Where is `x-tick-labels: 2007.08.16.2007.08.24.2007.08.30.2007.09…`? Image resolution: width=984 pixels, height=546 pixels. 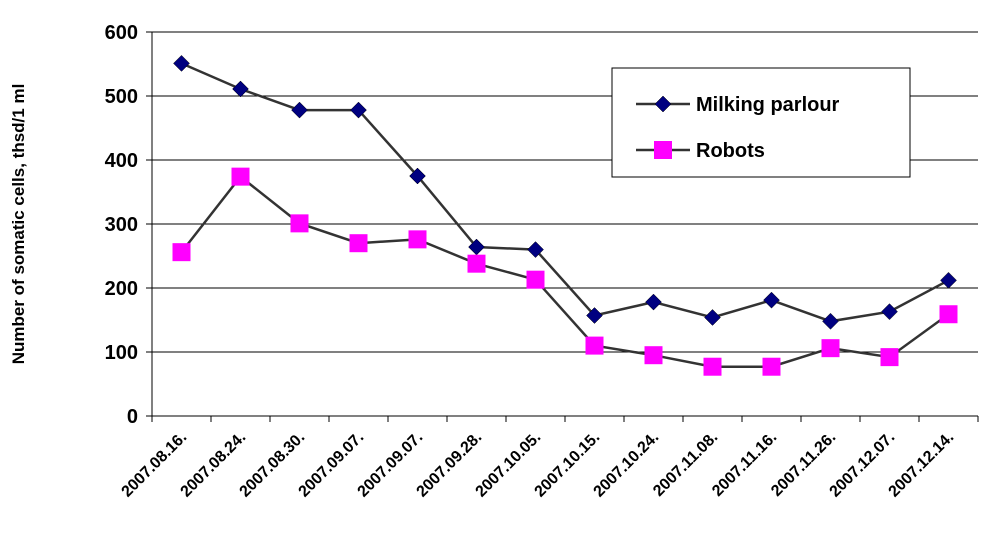
x-tick-labels: 2007.08.16.2007.08.24.2007.08.30.2007.09… is located at coordinates (538, 465).